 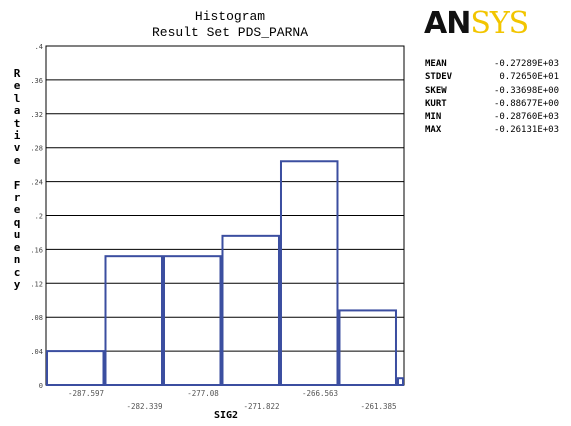 I want to click on stat-row-min: MIN -0.28760E+03, so click(x=492, y=117).